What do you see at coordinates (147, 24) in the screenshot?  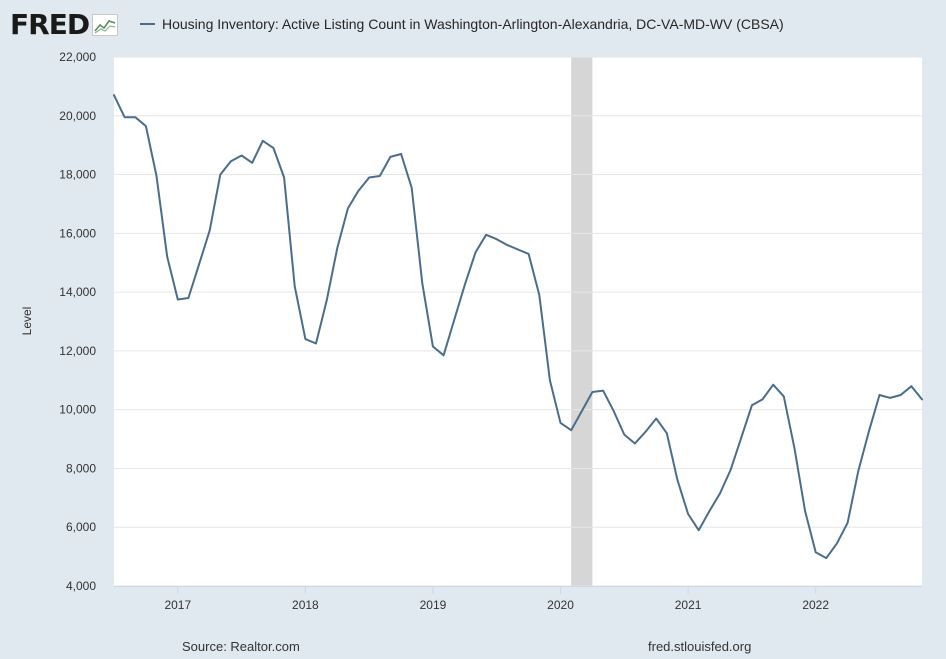 I see `legend-swatch` at bounding box center [147, 24].